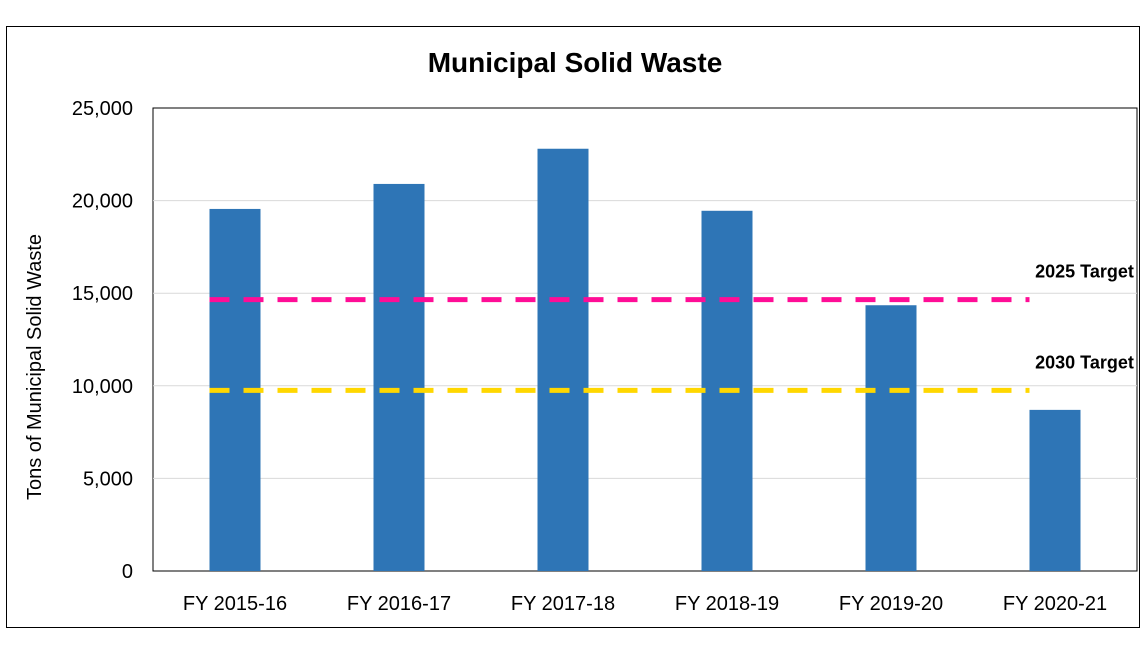  What do you see at coordinates (1084, 272) in the screenshot?
I see `target-label: 2025 Target` at bounding box center [1084, 272].